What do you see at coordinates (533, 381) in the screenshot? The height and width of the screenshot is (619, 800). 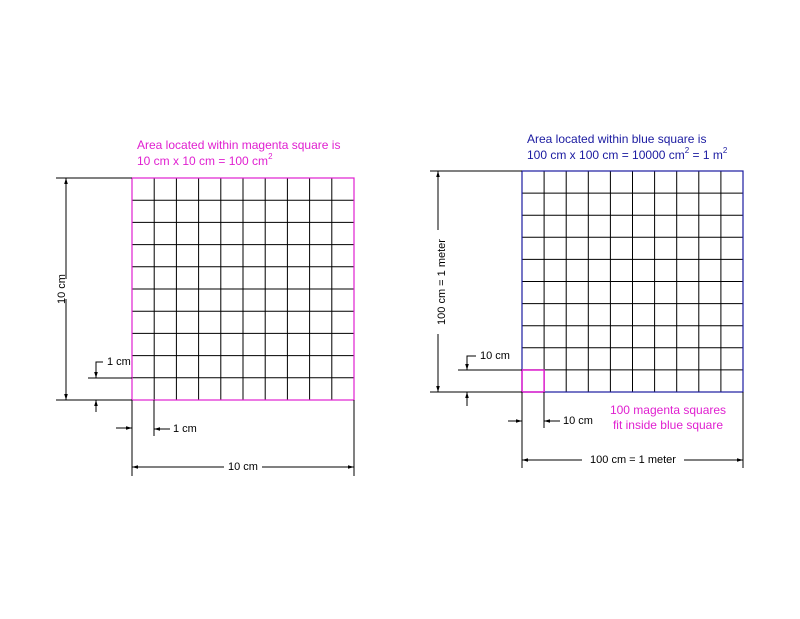 I see `magenta-cell` at bounding box center [533, 381].